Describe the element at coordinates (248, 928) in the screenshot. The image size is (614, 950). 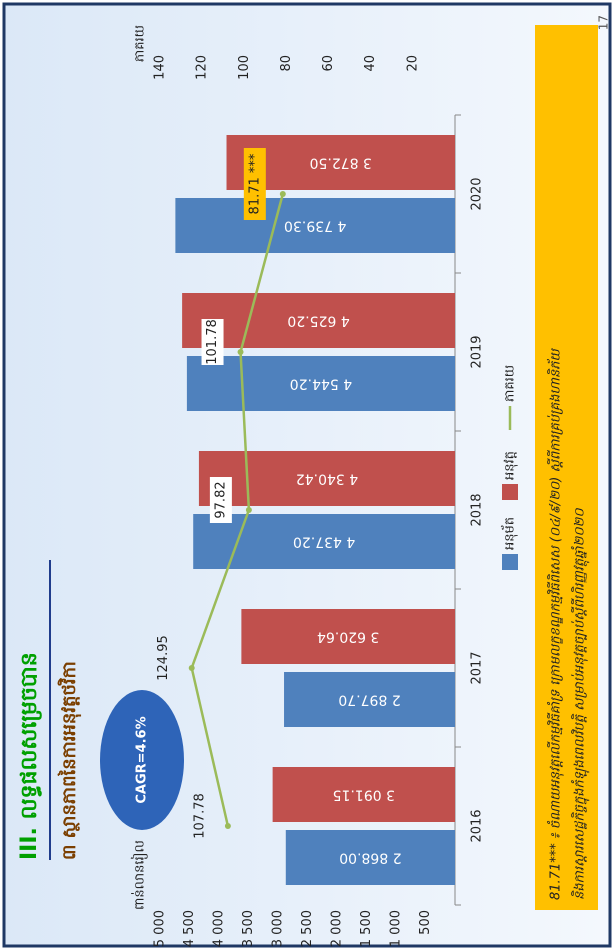
I see `y-tick-label: 3 500` at that location.